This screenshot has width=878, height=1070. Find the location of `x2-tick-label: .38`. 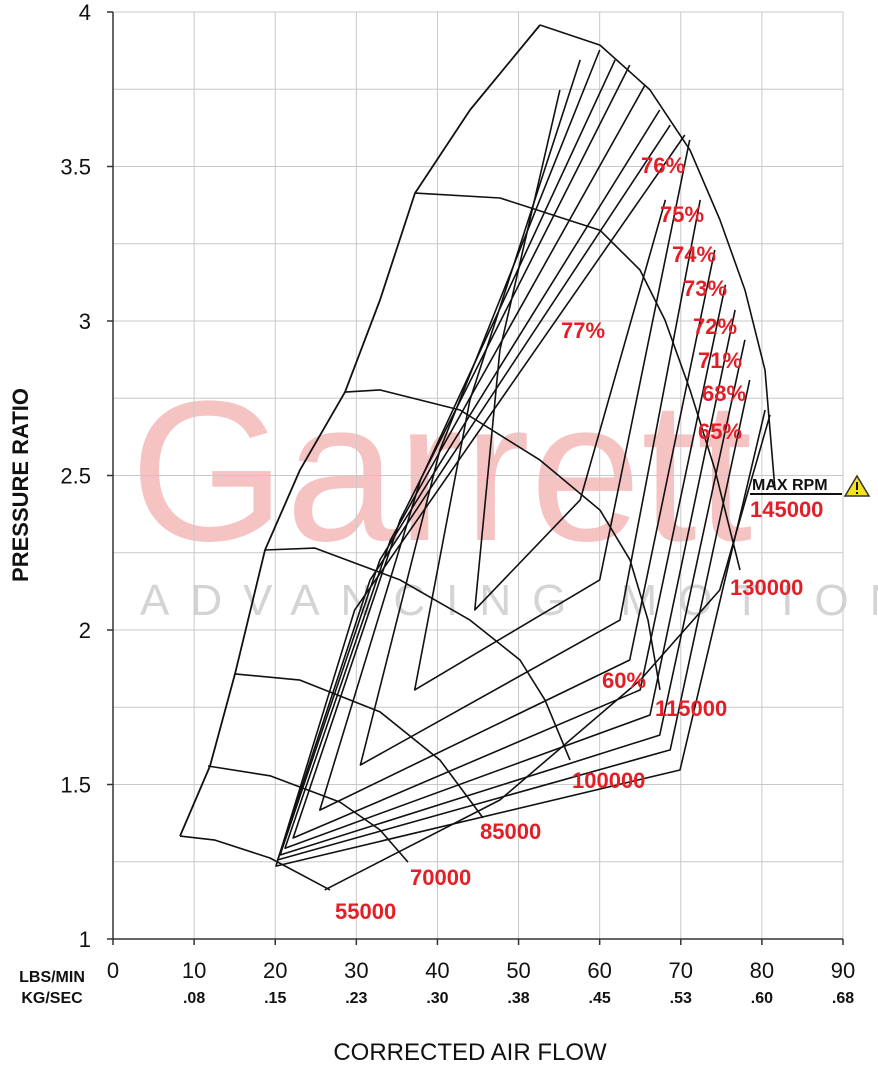

x2-tick-label: .38 is located at coordinates (518, 998).